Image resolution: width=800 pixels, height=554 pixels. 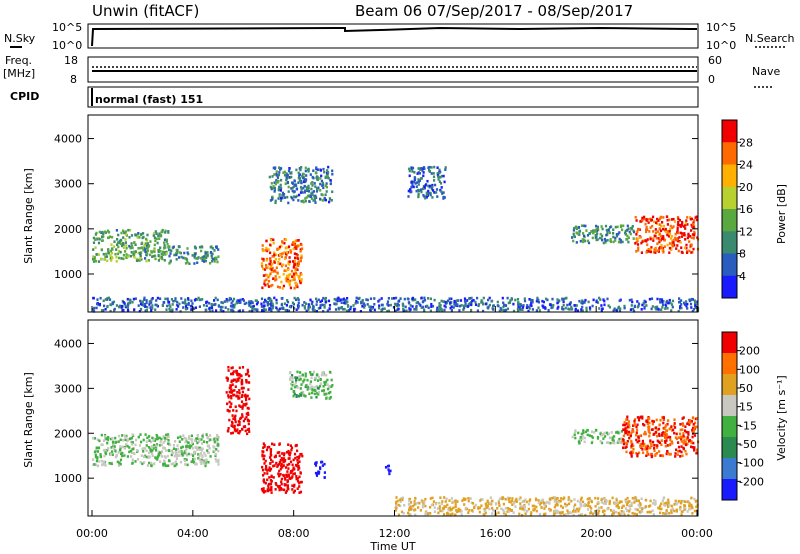 What do you see at coordinates (748, 444) in the screenshot?
I see `colorbar-tick-label: -50` at bounding box center [748, 444].